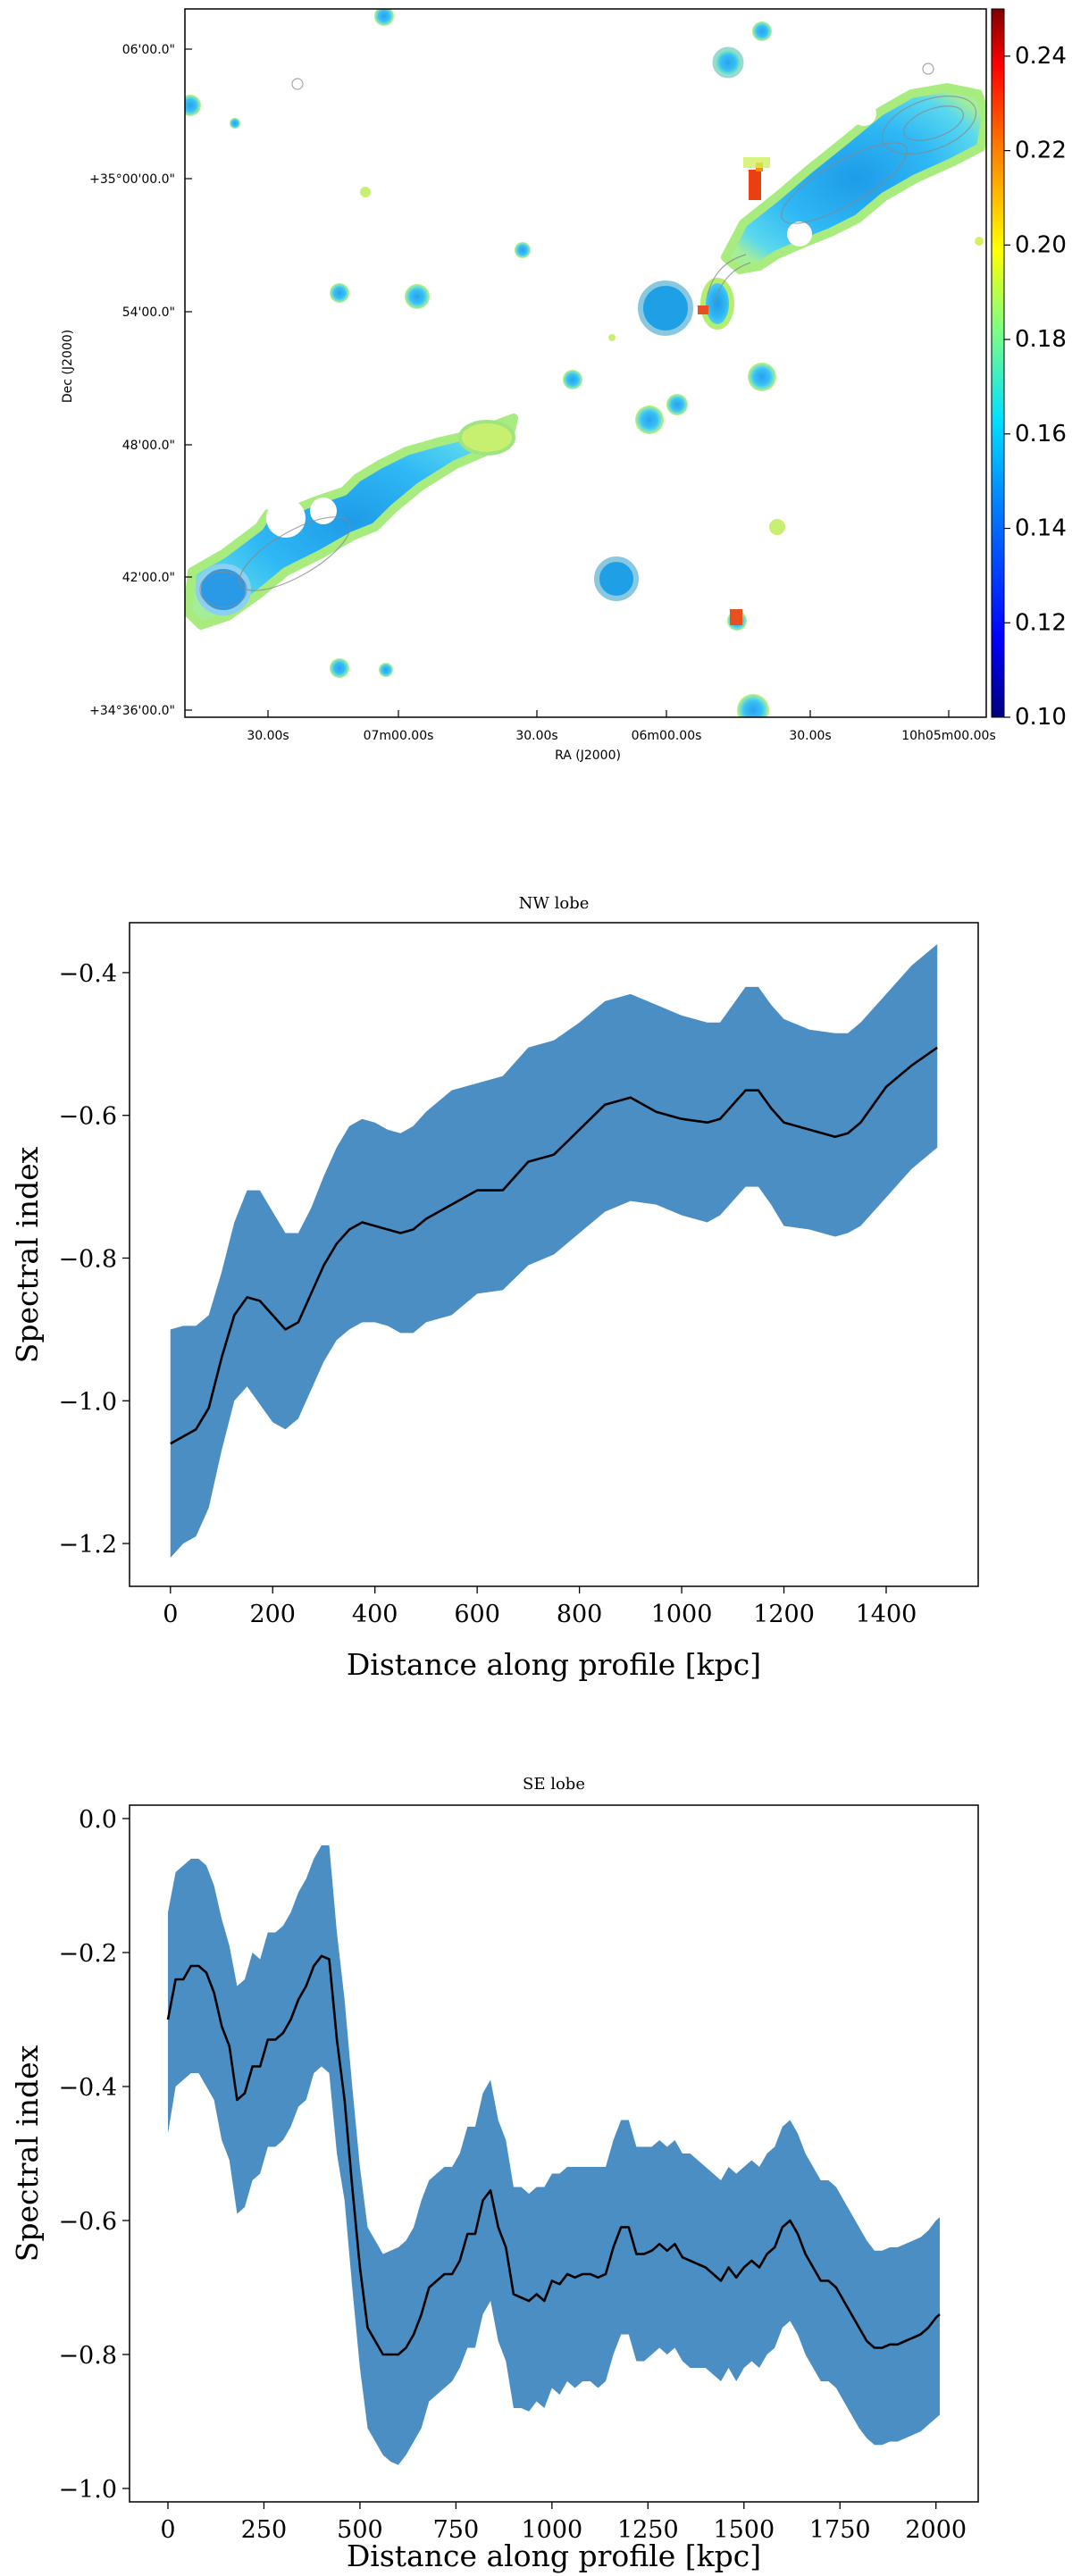 This screenshot has height=2576, width=1072. What do you see at coordinates (360, 2530) in the screenshot?
I see `se-x-tick-label: 500` at bounding box center [360, 2530].